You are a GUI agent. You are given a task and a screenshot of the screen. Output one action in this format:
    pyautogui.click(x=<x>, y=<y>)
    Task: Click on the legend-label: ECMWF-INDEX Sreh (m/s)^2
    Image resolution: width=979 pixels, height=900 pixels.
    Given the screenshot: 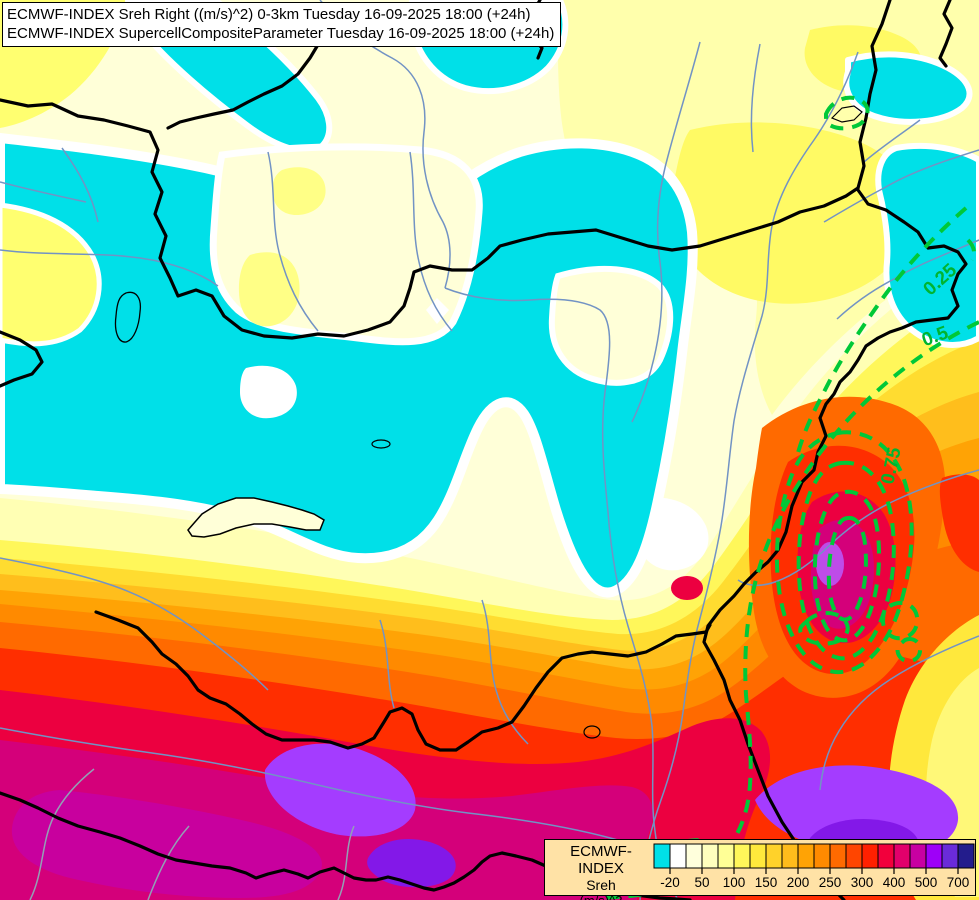 What is the action you would take?
    pyautogui.click(x=601, y=871)
    